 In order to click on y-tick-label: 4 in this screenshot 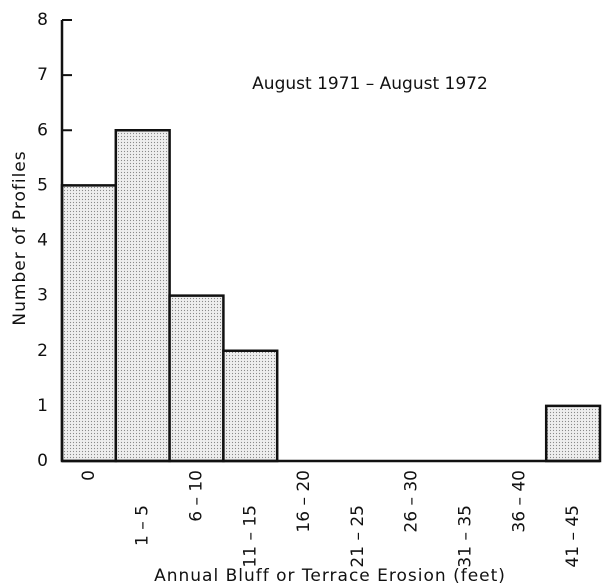, I will do `click(42, 241)`.